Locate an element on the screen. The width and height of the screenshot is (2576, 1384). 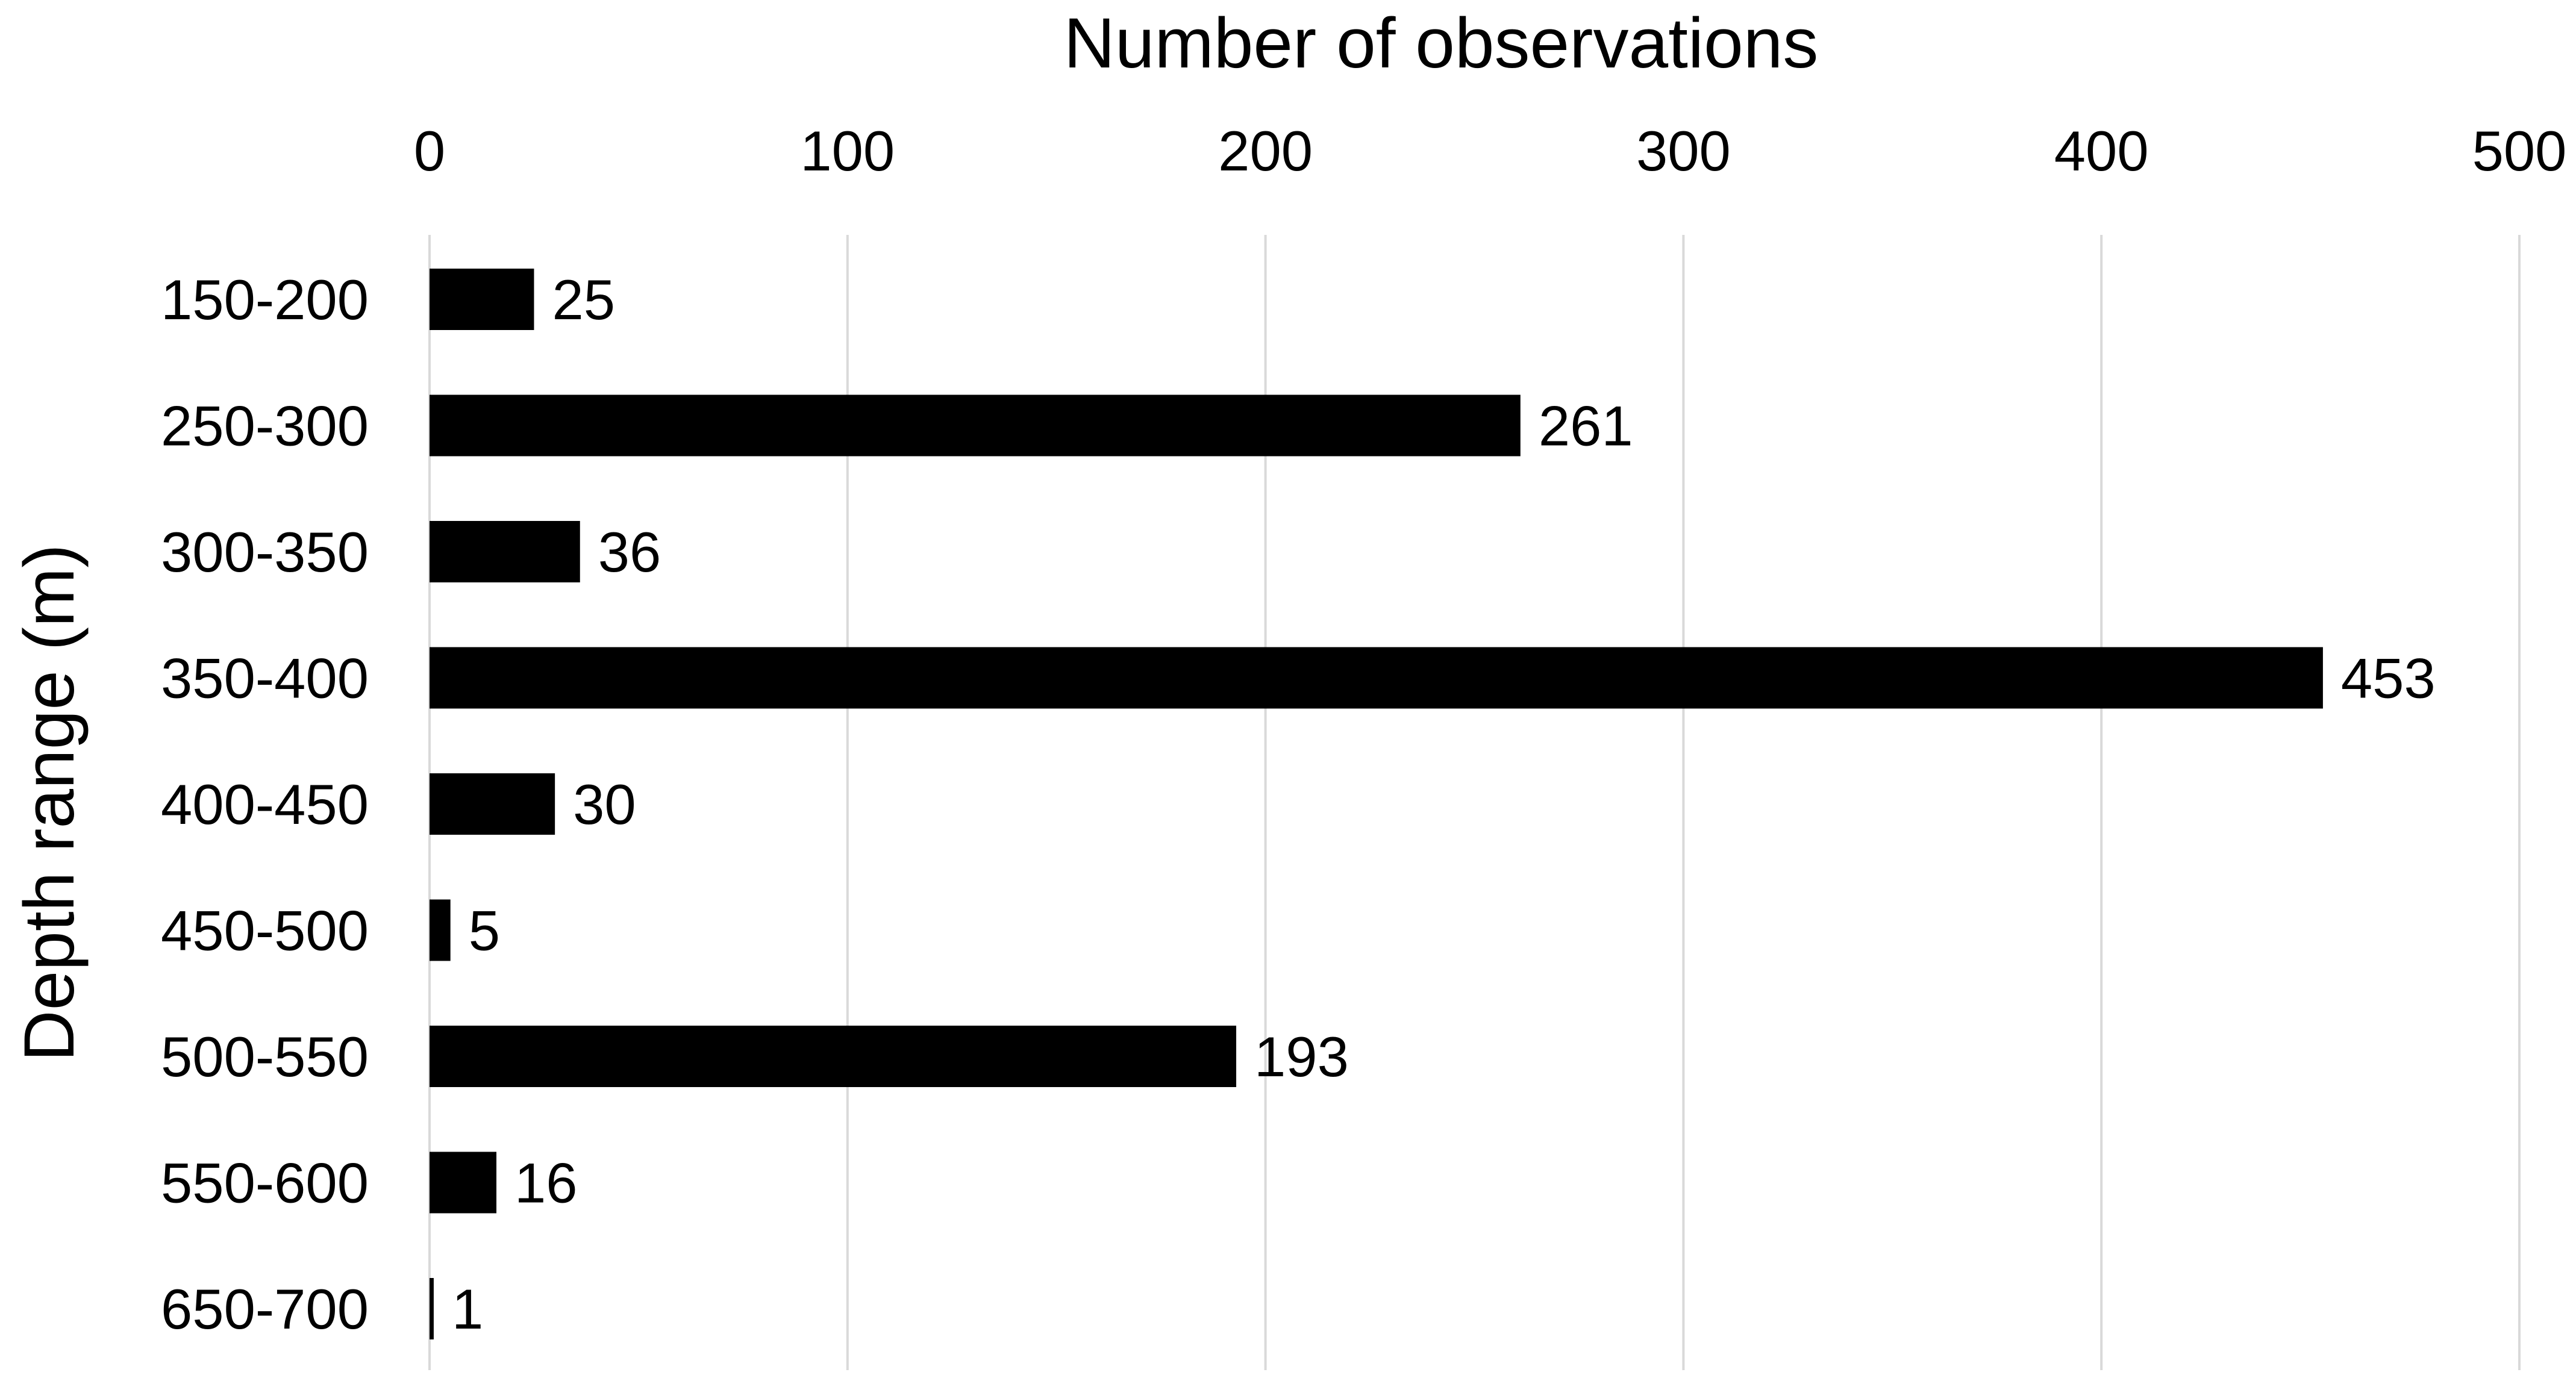
y-category-label: 650-700 is located at coordinates (265, 1309).